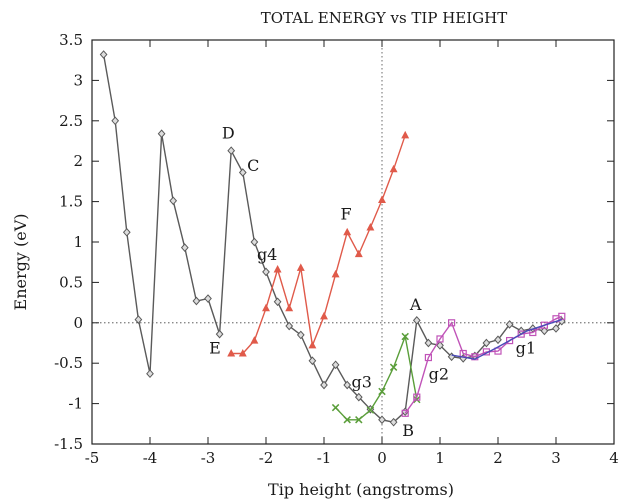 This screenshot has height=503, width=632. I want to click on x-tick-label: -5, so click(92, 458).